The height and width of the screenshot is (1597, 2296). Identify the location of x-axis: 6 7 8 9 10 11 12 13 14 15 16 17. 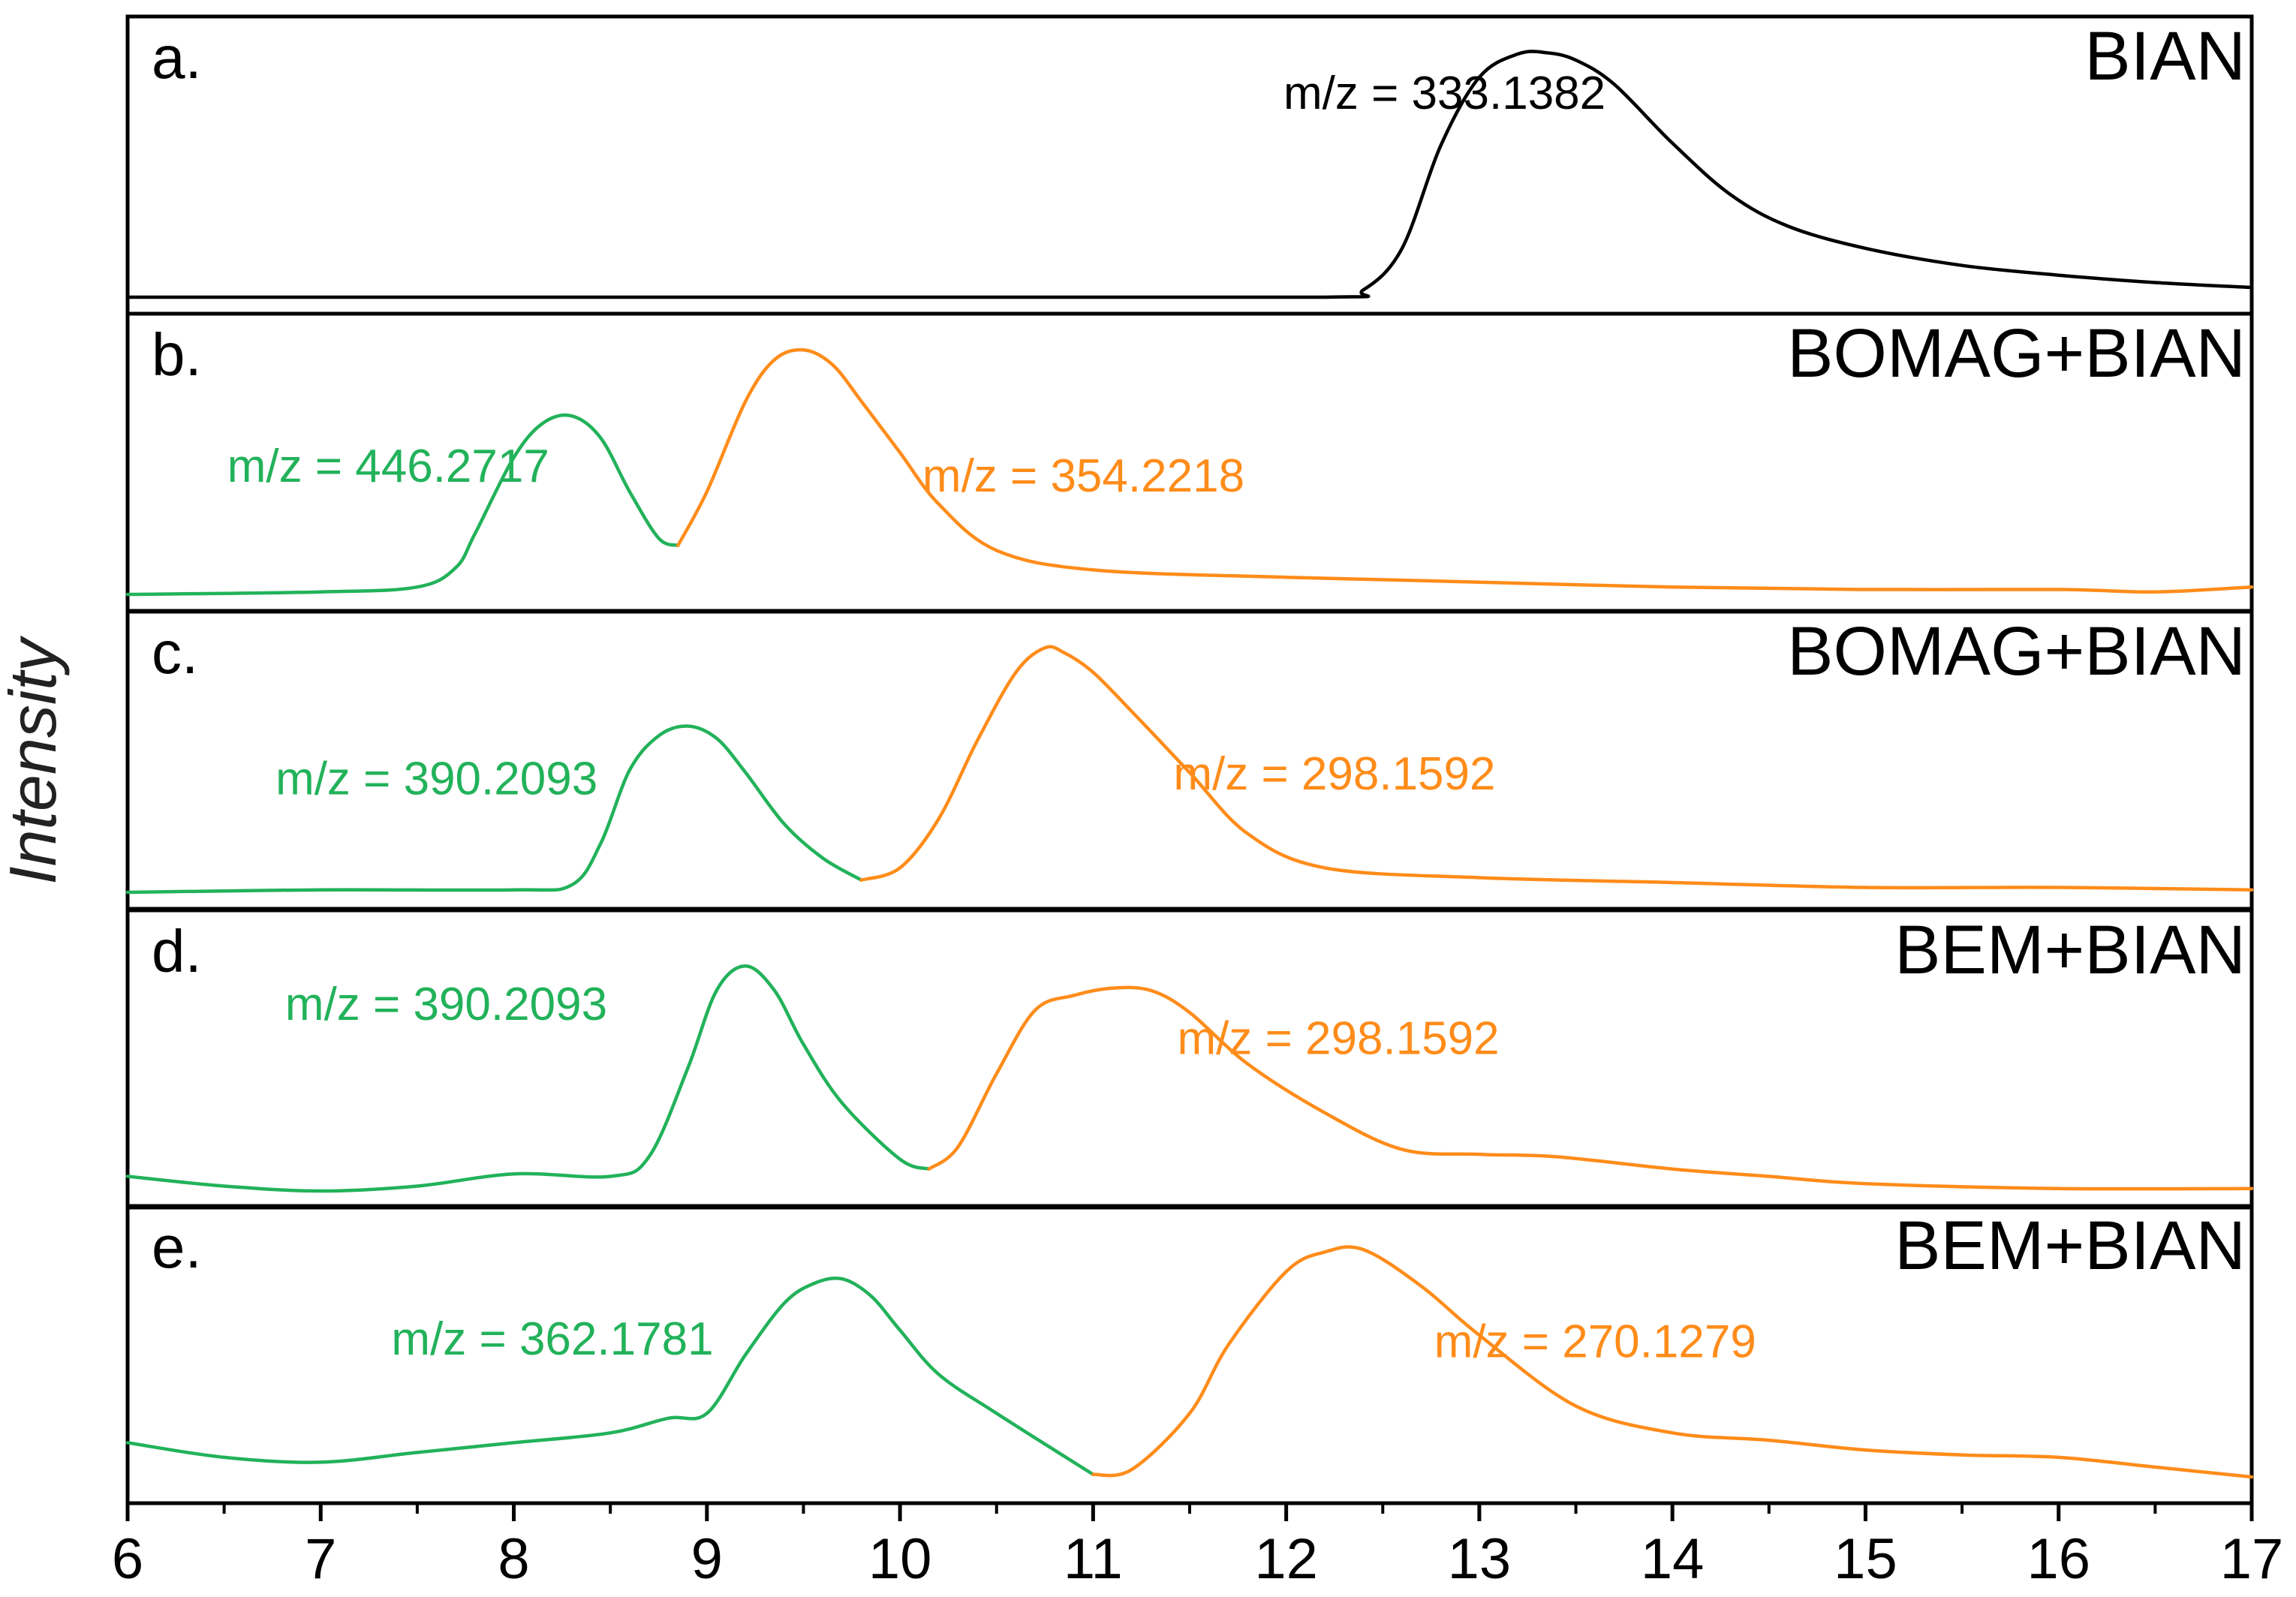
(1197, 1547).